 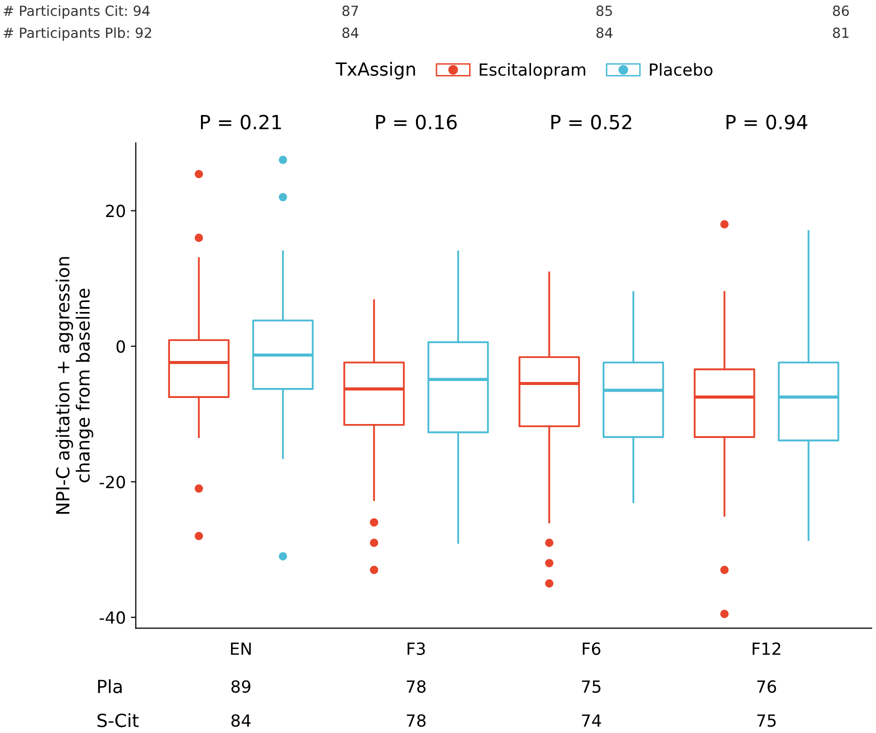 What do you see at coordinates (110, 686) in the screenshot?
I see `text: Pla` at bounding box center [110, 686].